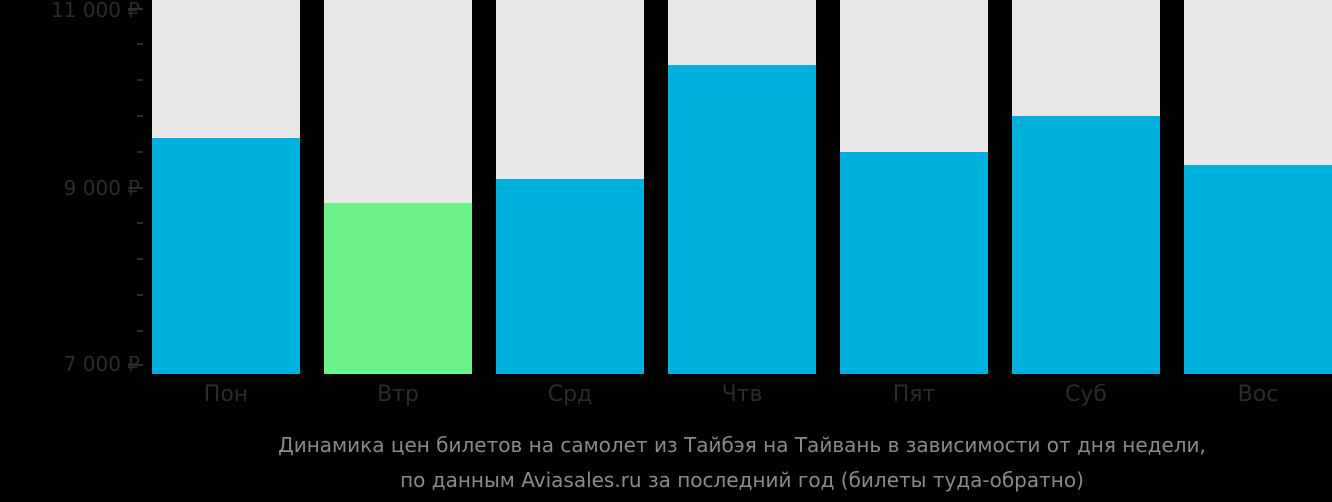 The image size is (1332, 502). What do you see at coordinates (95, 11) in the screenshot?
I see `y-tick-label-11000: 11 000 ₽` at bounding box center [95, 11].